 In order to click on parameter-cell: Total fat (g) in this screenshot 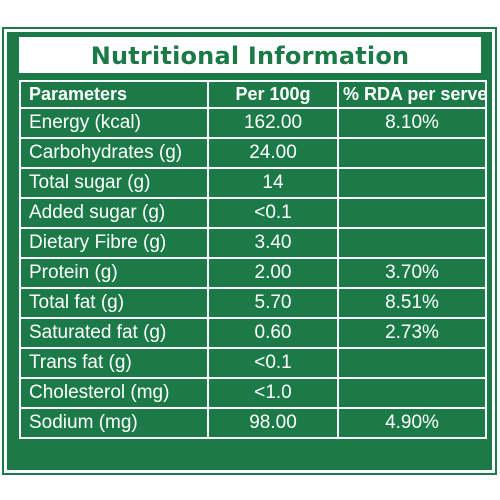, I will do `click(114, 303)`.